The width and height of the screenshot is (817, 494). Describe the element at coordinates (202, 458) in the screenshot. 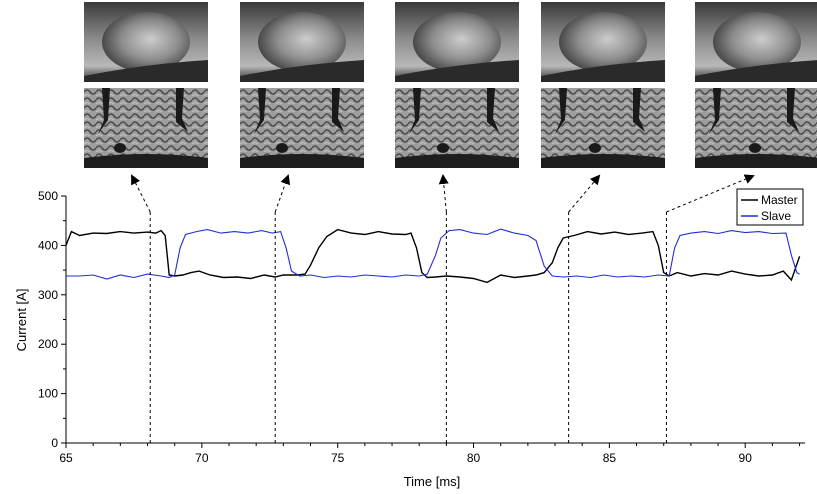

I see `x-tick-label: 70` at that location.